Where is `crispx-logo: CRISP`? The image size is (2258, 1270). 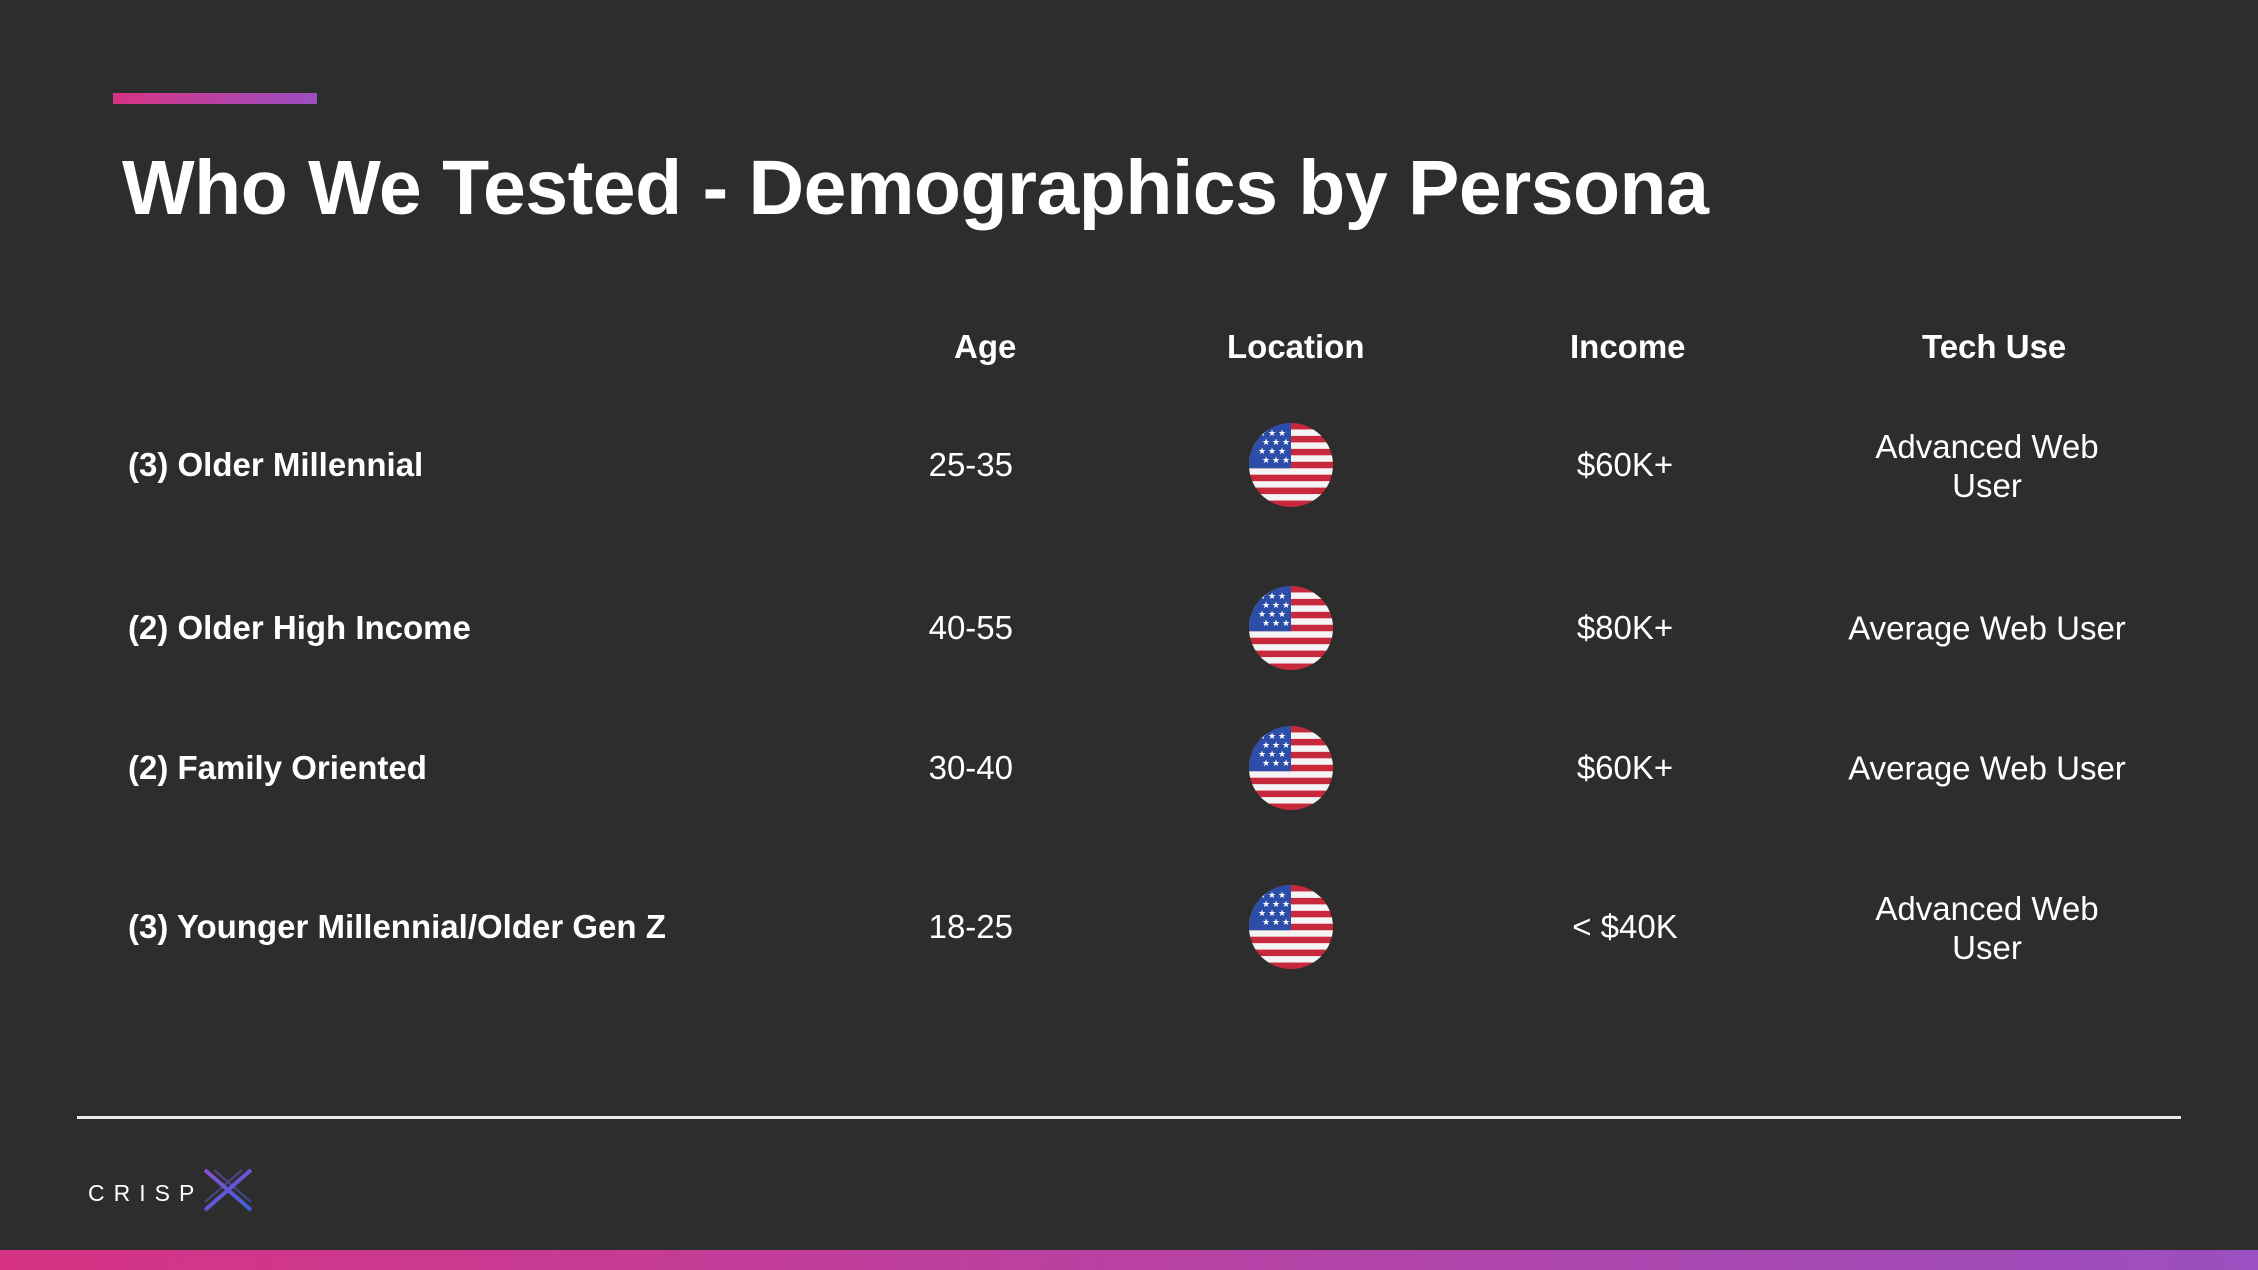 crispx-logo: CRISP is located at coordinates (173, 1192).